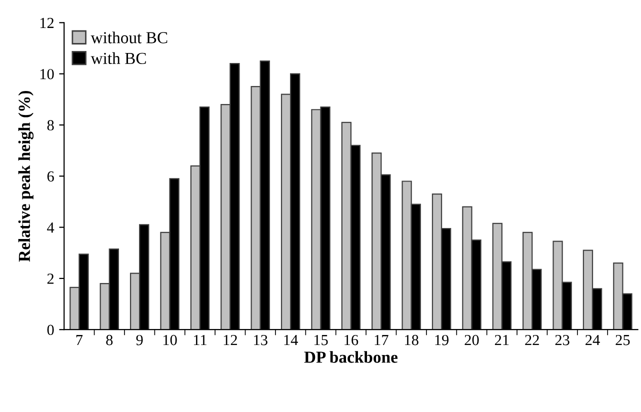 The height and width of the screenshot is (412, 641). Describe the element at coordinates (109, 340) in the screenshot. I see `x-tick-label: 8` at that location.